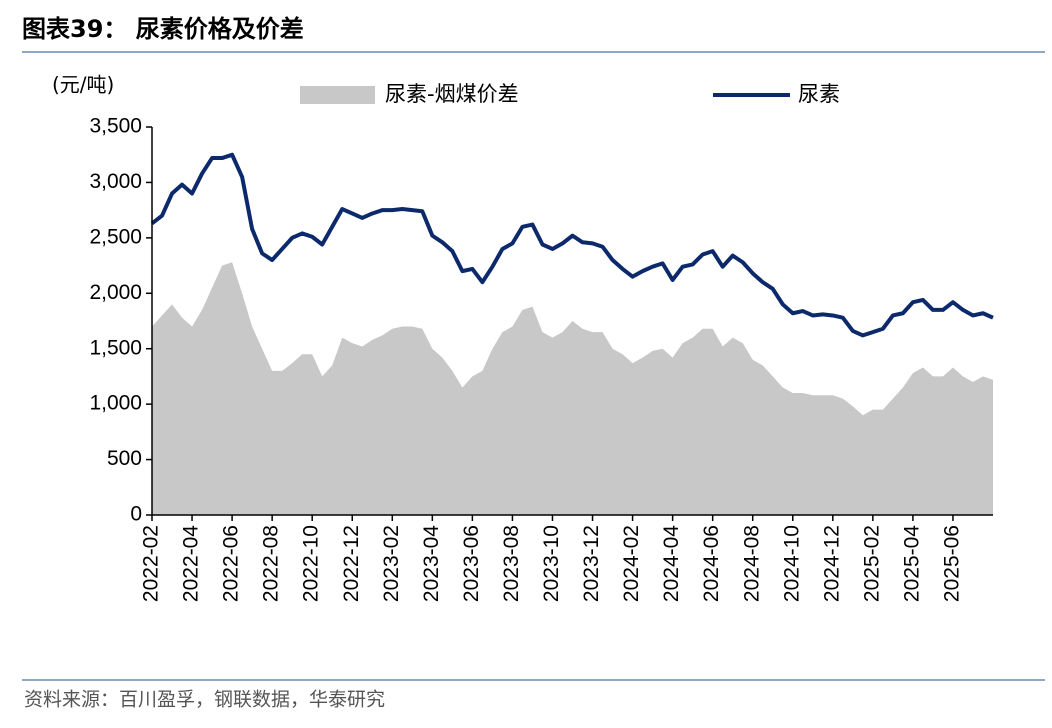  I want to click on x-tick-label: 2025-04, so click(911, 563).